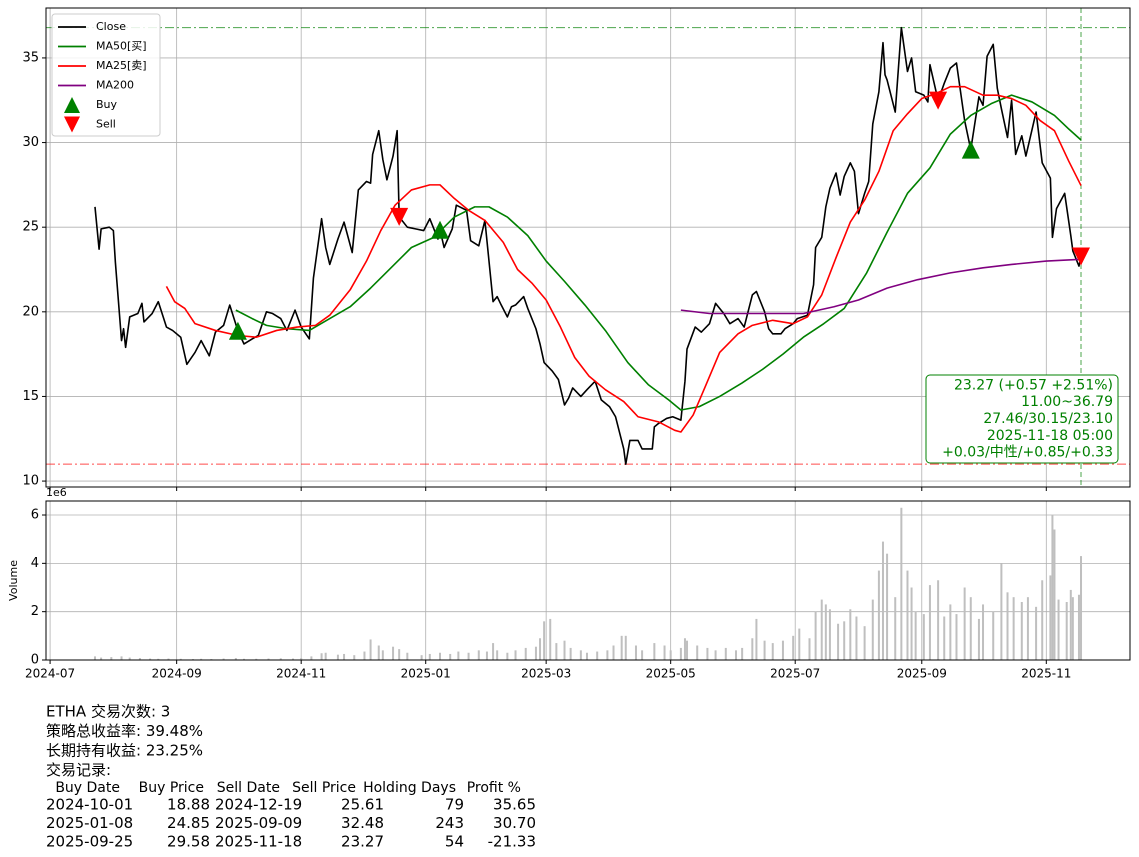 This screenshot has width=1139, height=857. What do you see at coordinates (72, 105) in the screenshot?
I see `legend-swatch` at bounding box center [72, 105].